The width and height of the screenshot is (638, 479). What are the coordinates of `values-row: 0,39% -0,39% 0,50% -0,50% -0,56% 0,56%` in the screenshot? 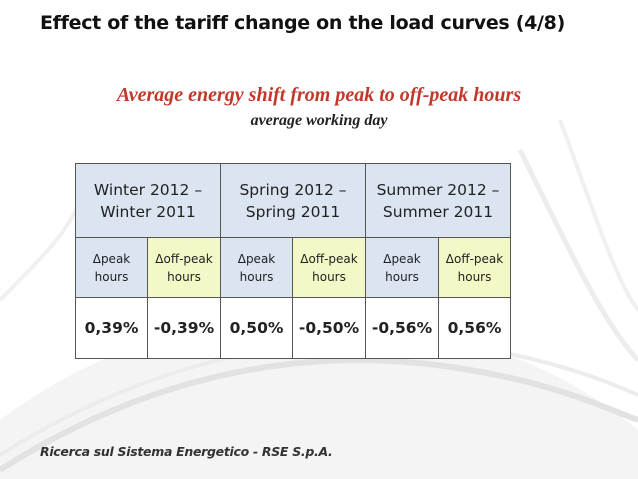 It's located at (293, 328).